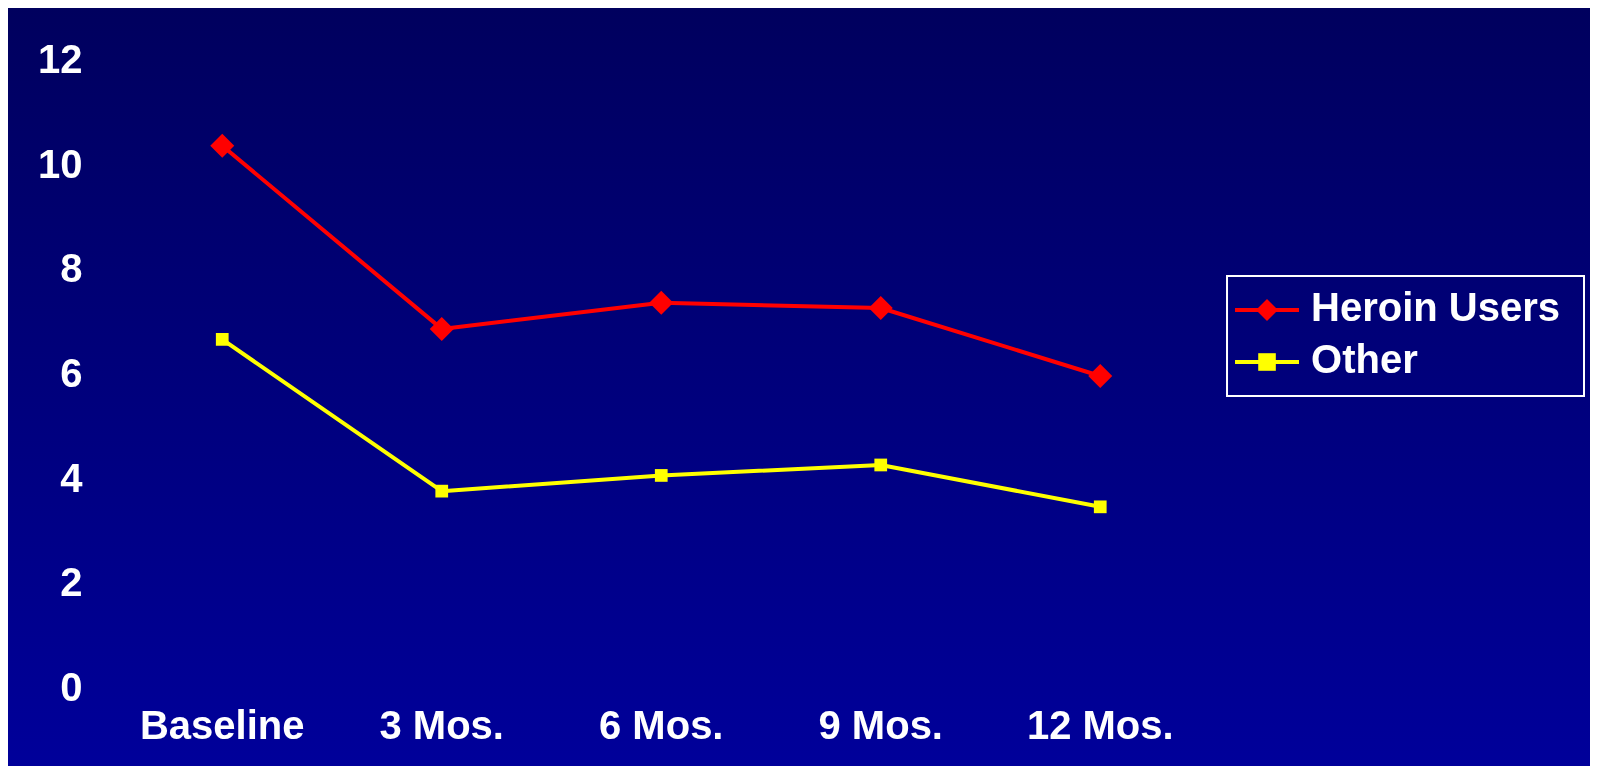 The height and width of the screenshot is (774, 1598). Describe the element at coordinates (71, 373) in the screenshot. I see `y-tick-label: 6` at that location.